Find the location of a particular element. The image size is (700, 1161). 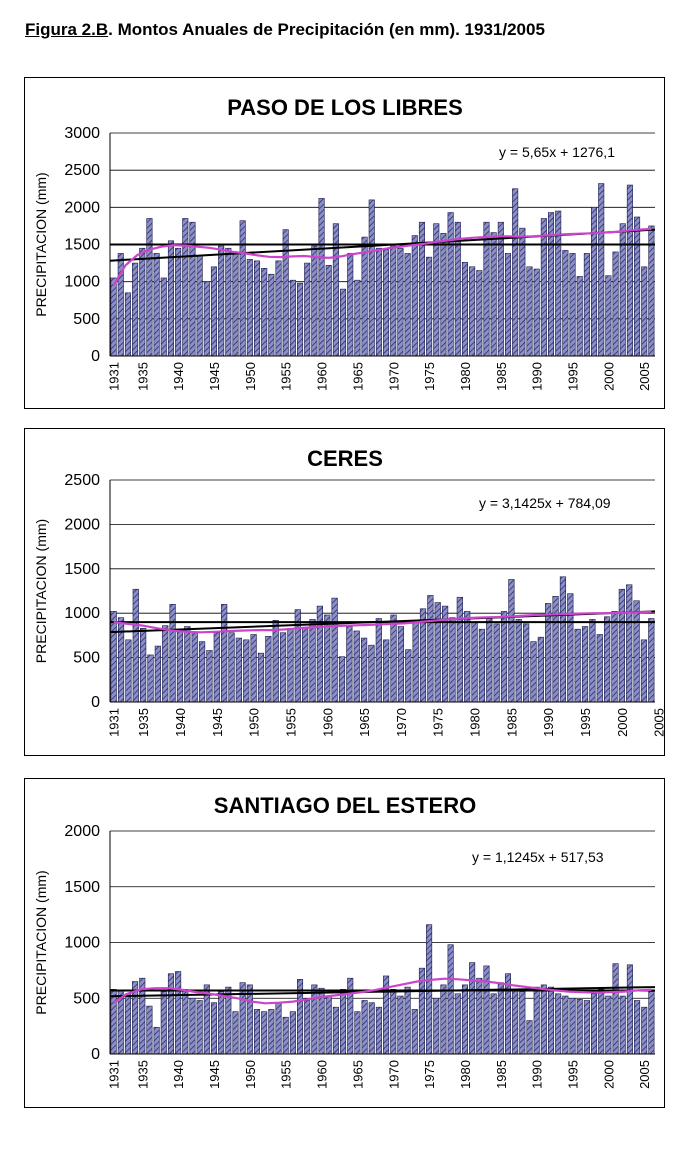

chart-title: PASO DE LOS LIBRES is located at coordinates (345, 107).